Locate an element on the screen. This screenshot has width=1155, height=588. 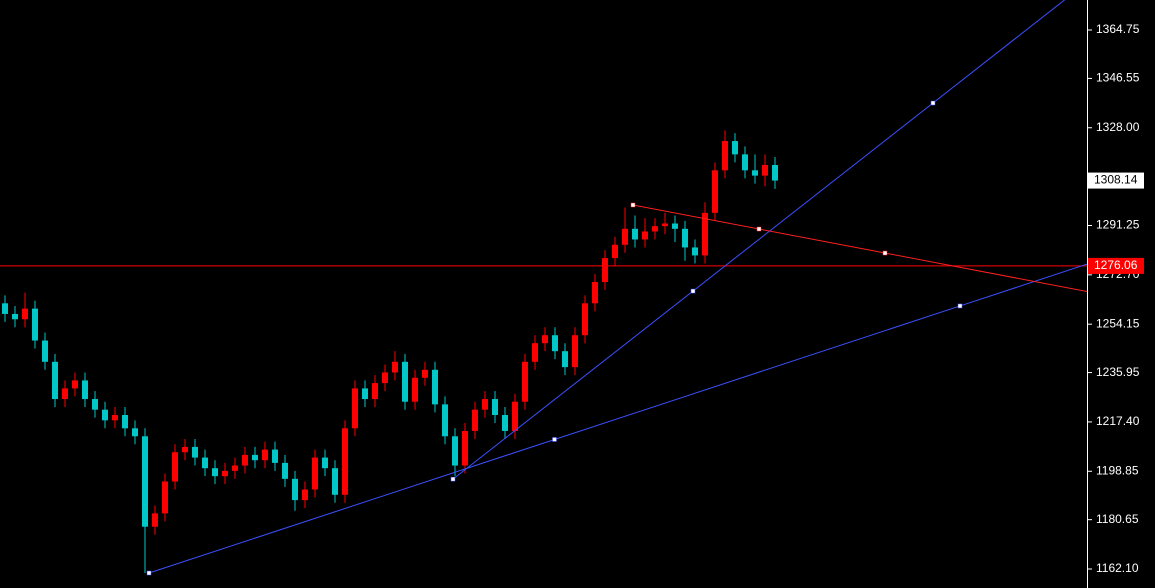
current-price-box is located at coordinates (1116, 180).